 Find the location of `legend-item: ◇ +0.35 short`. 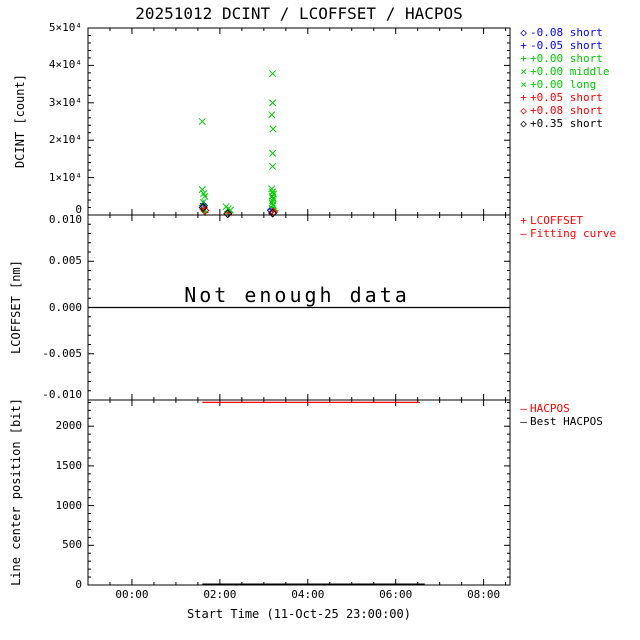

legend-item: ◇ +0.35 short is located at coordinates (563, 123).